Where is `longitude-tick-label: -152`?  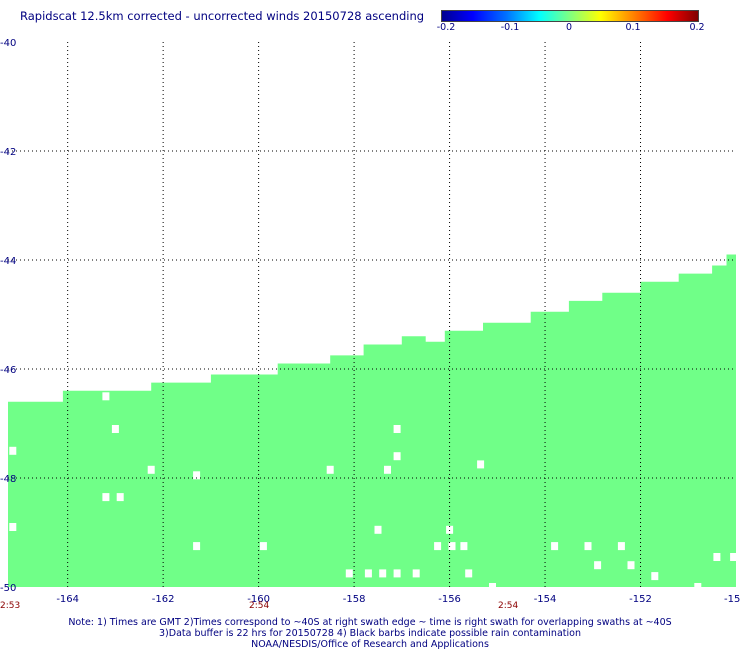
longitude-tick-label: -152 is located at coordinates (640, 599).